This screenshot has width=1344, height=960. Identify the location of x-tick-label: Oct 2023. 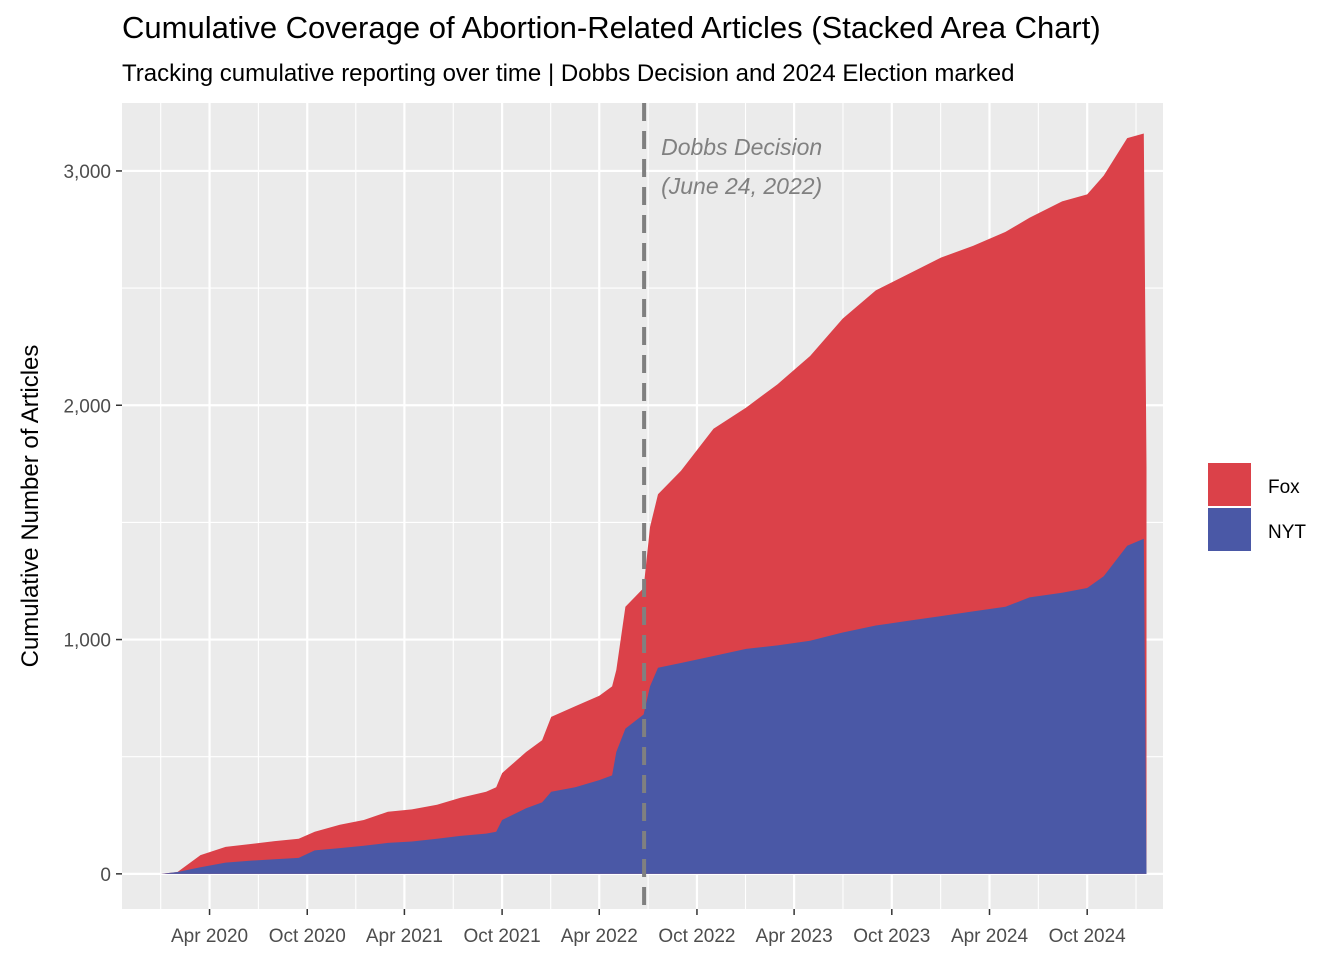
(891, 936).